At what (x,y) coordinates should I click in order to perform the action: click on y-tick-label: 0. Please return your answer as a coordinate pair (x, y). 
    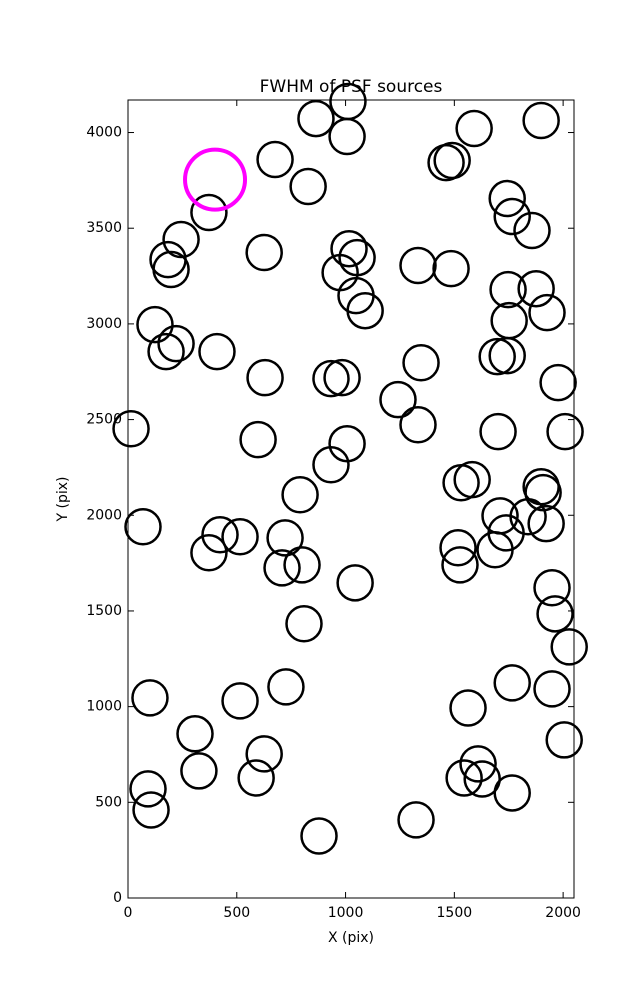
    Looking at the image, I should click on (117, 898).